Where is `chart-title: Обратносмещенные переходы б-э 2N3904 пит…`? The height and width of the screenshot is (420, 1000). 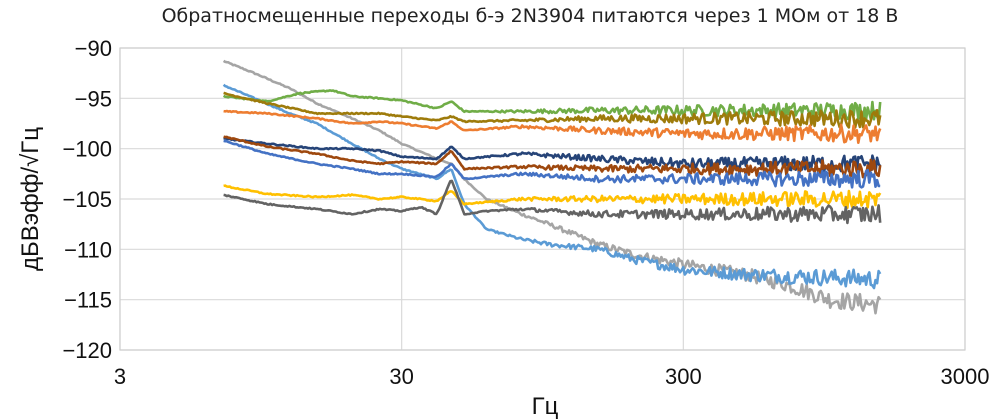
chart-title: Обратносмещенные переходы б-э 2N3904 пит… is located at coordinates (530, 16).